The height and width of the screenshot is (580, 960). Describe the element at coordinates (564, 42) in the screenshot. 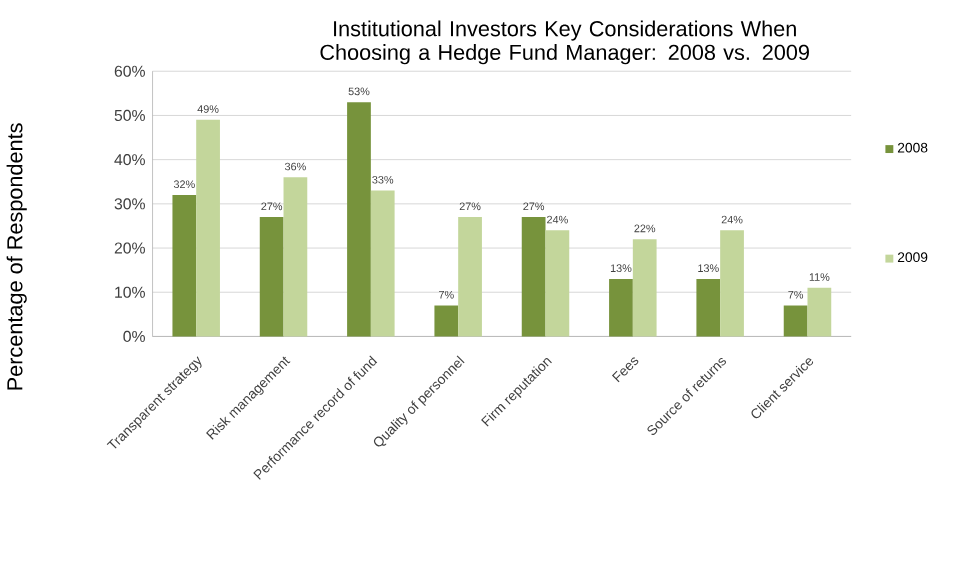

I see `chart-title: Institutional Investors Key Considerations When Choosing a Hedge Fund Manager: 2008 vs. 2009` at that location.